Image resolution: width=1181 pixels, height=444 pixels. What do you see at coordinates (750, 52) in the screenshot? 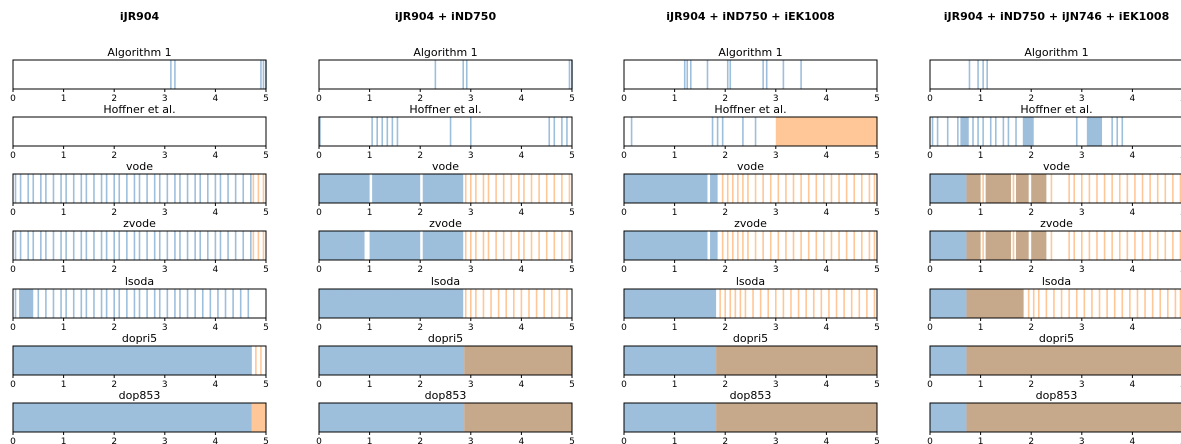
I see `panel-title: Algorithm 1` at bounding box center [750, 52].